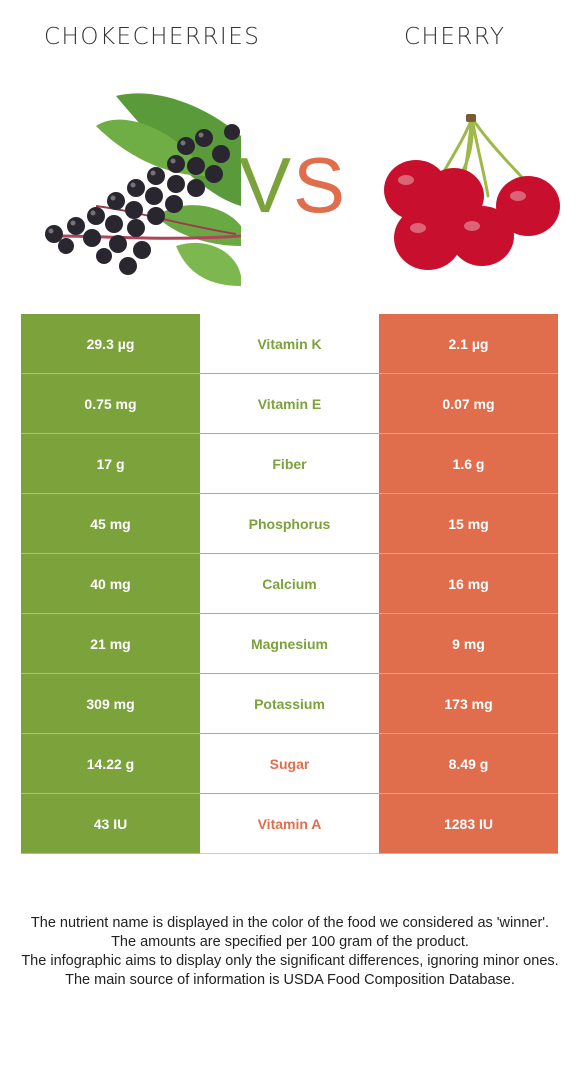  Describe the element at coordinates (110, 404) in the screenshot. I see `left-value: 0.75 mg` at that location.